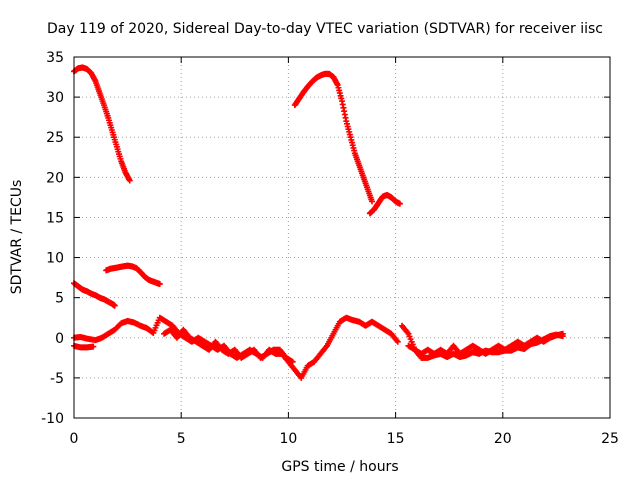 Image resolution: width=640 pixels, height=480 pixels. I want to click on y-tick-label: 20, so click(55, 178).